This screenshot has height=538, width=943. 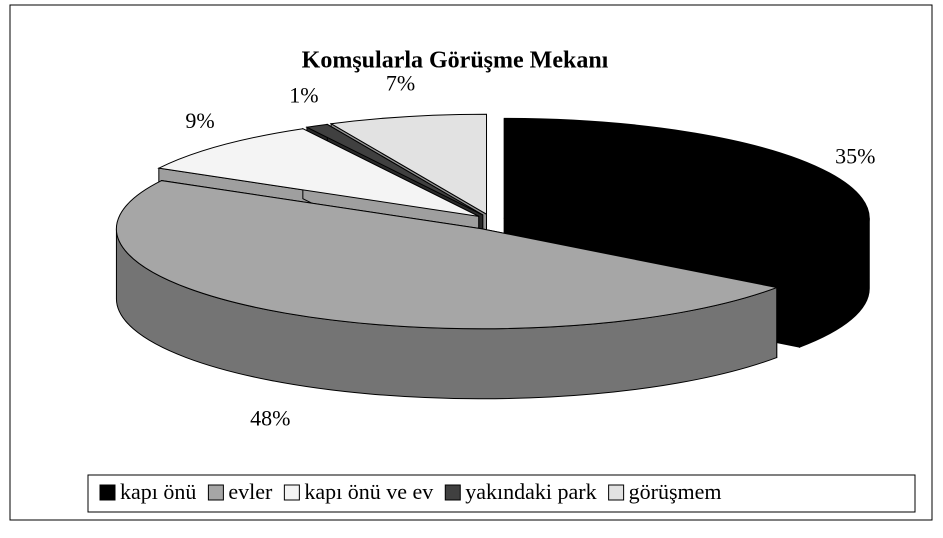 What do you see at coordinates (455, 61) in the screenshot?
I see `chart-title: Komşularla Görüşme Mekanı` at bounding box center [455, 61].